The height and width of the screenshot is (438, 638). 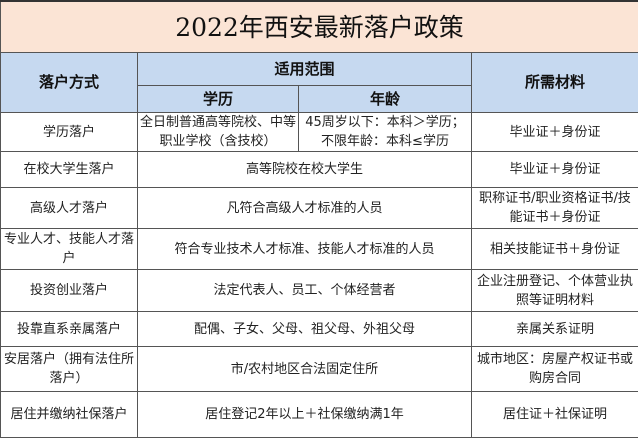 I want to click on cell-materials: 城市地区：房屋产权证书或购房合同, so click(x=555, y=369).